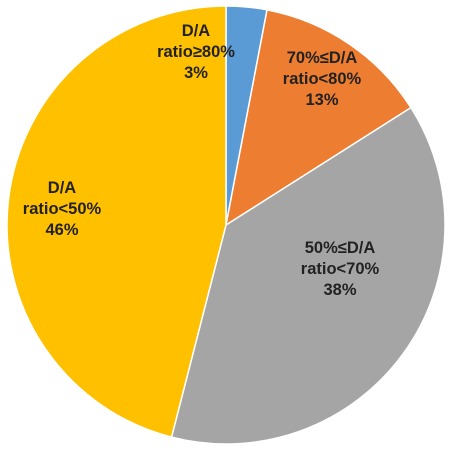 Image resolution: width=449 pixels, height=450 pixels. Describe the element at coordinates (340, 248) in the screenshot. I see `slice-label-line: 50%≤D/A` at that location.